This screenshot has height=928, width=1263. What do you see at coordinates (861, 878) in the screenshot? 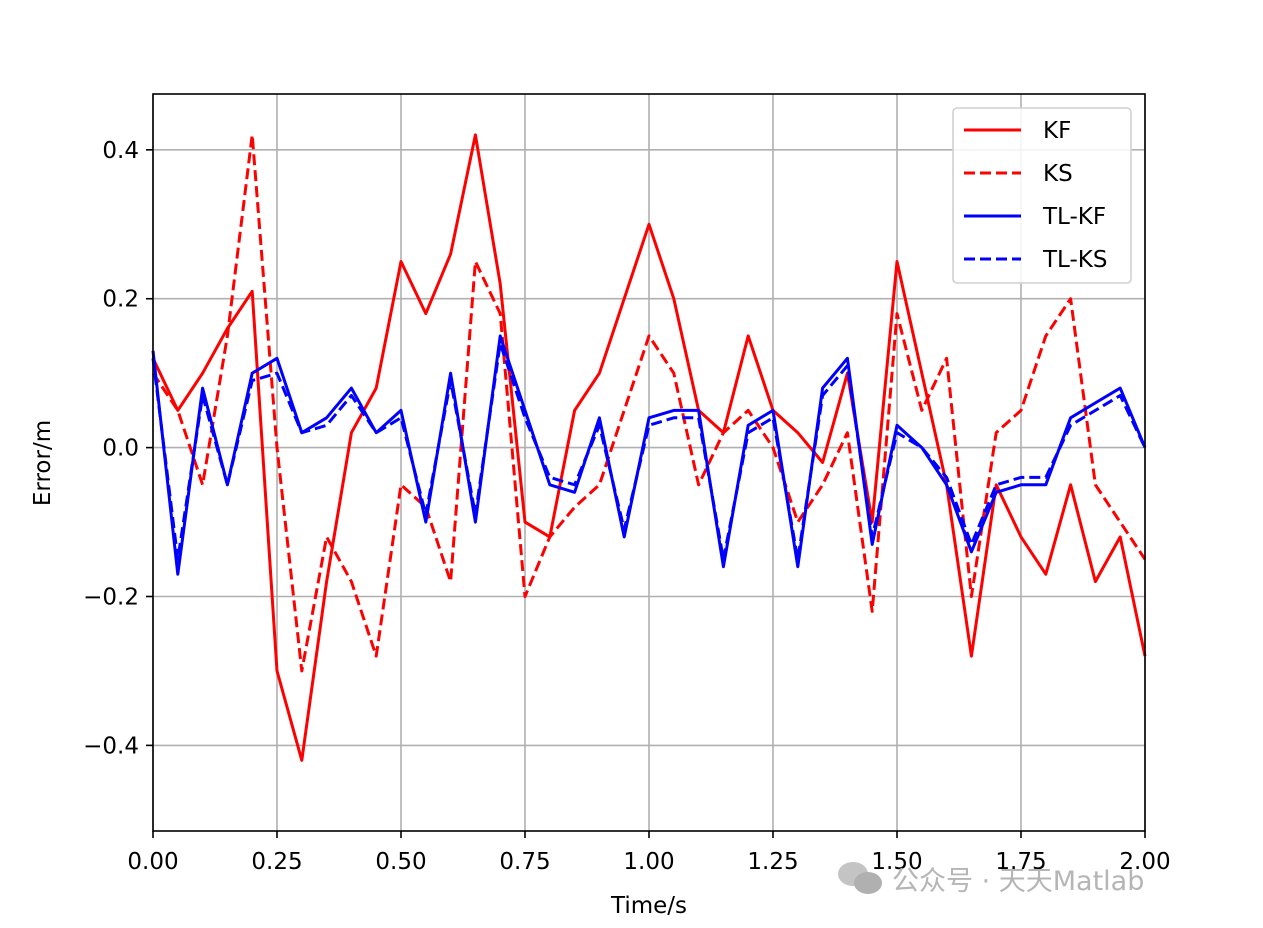
I see `wechat-icon` at bounding box center [861, 878].